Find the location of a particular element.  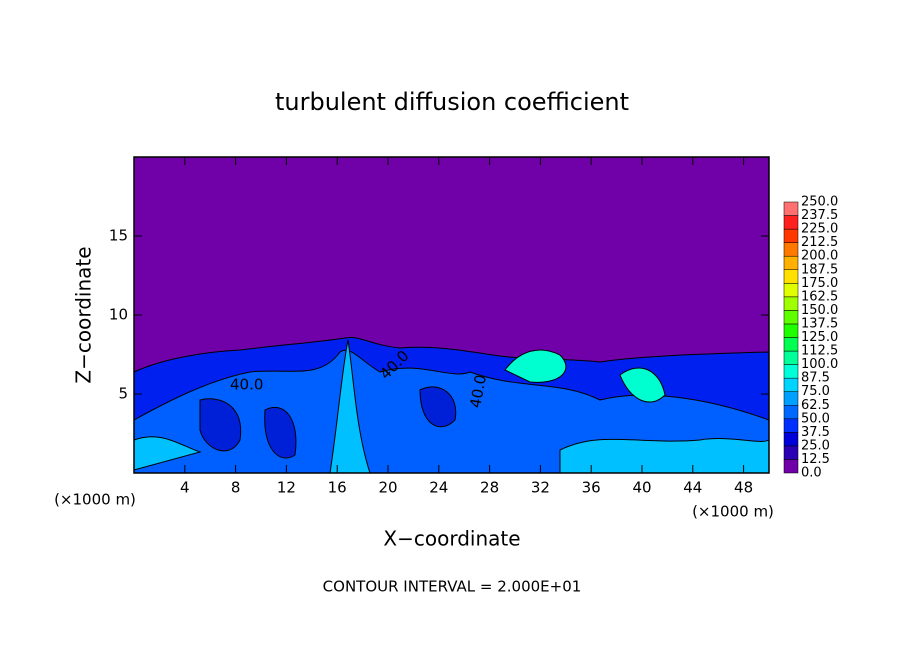

colorbar-label: 187.5 is located at coordinates (819, 269).